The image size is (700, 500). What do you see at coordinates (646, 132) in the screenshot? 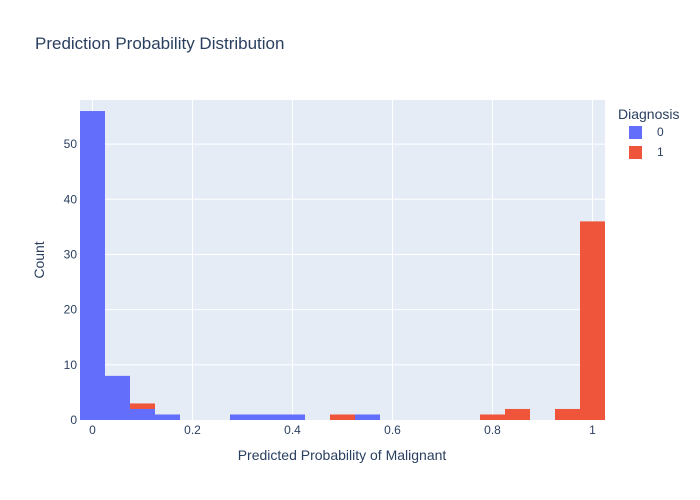
I see `legend-item-0: 0` at bounding box center [646, 132].